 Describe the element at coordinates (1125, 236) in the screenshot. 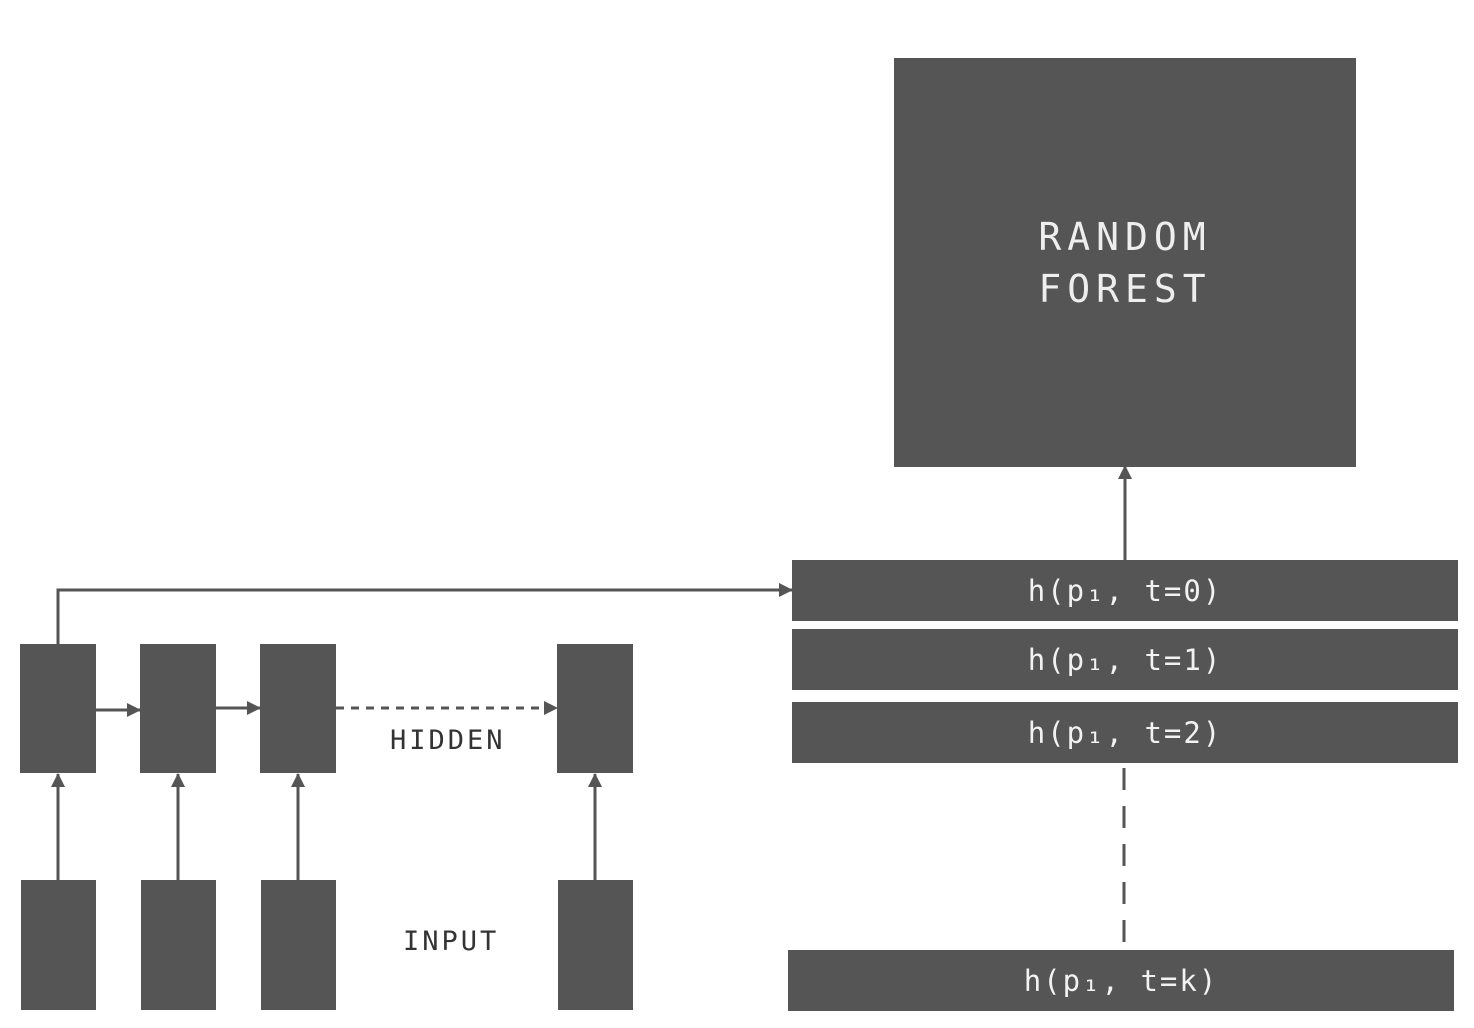

I see `random-forest-label-line1: RANDOM` at that location.